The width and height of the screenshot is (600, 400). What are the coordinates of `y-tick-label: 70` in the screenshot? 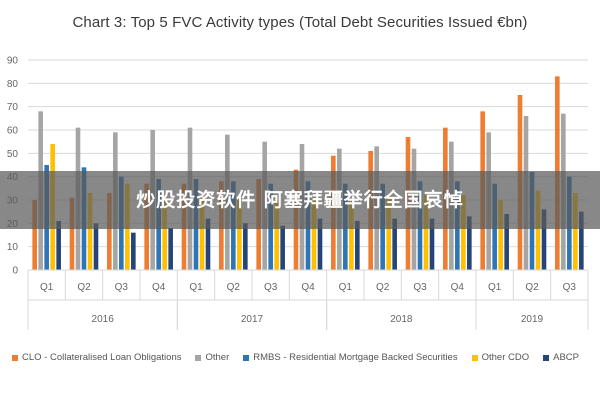 It's located at (13, 107).